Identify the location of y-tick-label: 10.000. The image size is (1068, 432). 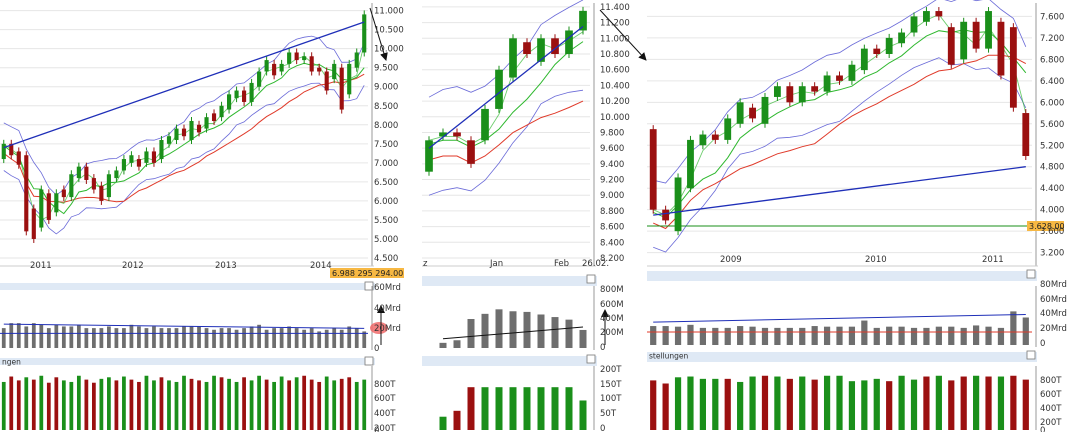
(389, 50).